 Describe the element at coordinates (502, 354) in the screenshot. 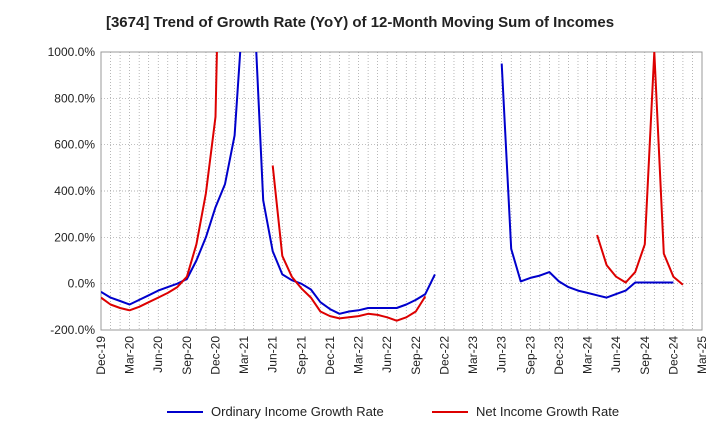

I see `x-tick-label: Jun-23` at that location.